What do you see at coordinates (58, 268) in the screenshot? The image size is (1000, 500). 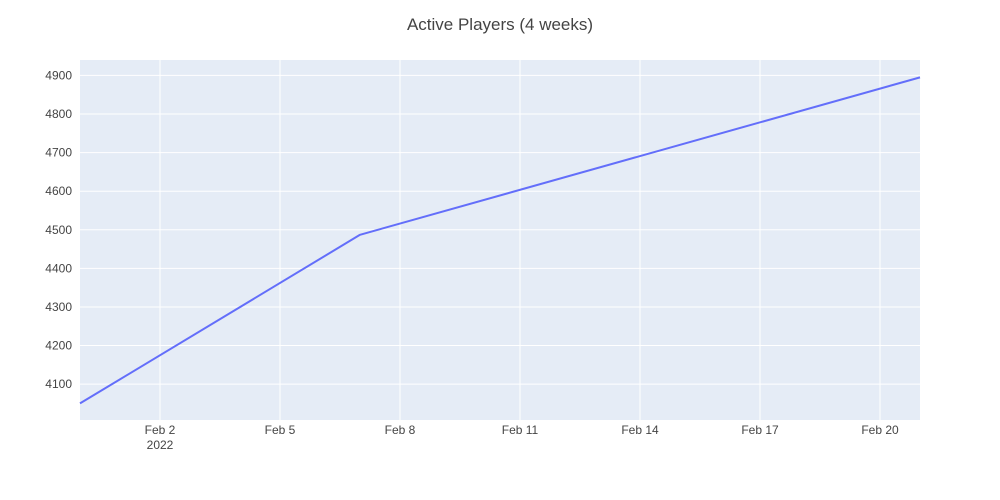 I see `y-tick-label: 4400` at bounding box center [58, 268].